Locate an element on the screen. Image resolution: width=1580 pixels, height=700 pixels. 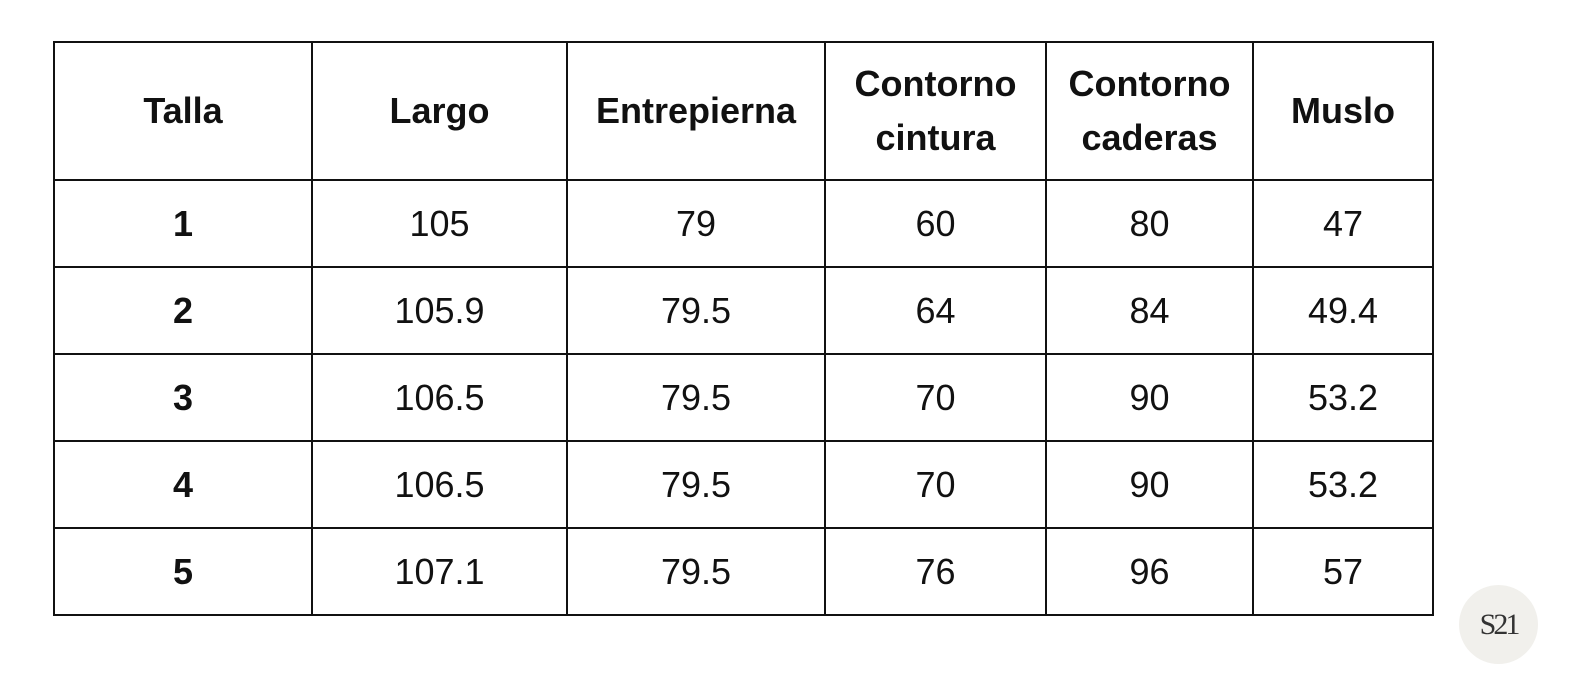
table-cell: 47 is located at coordinates (1343, 223).